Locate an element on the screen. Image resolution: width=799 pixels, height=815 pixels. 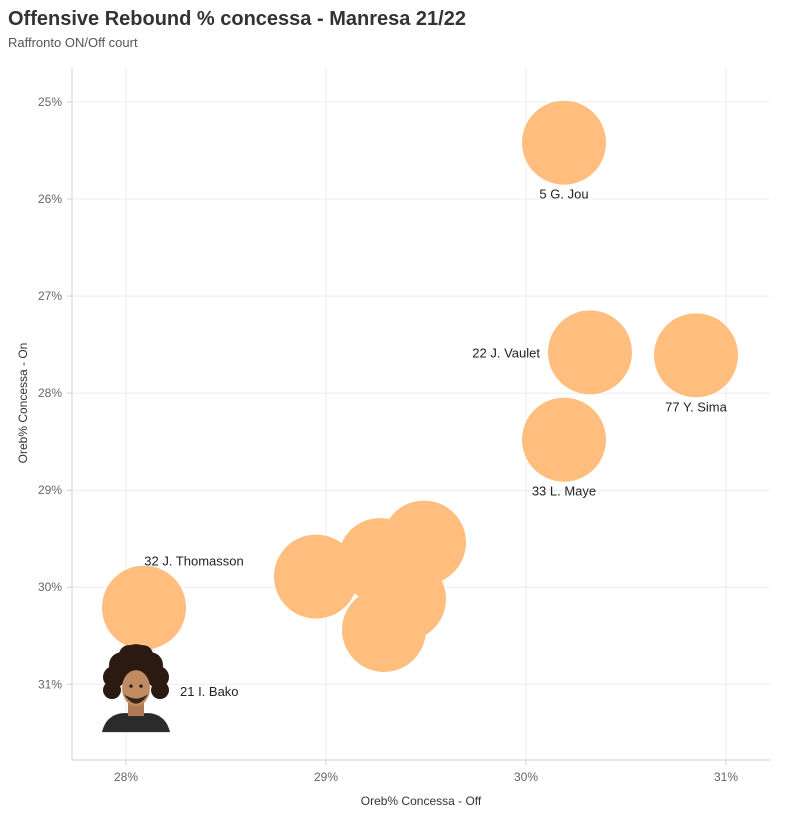
y-ticks: 25% 26% 27% 28% 29% 30% 31% is located at coordinates (55, 393).